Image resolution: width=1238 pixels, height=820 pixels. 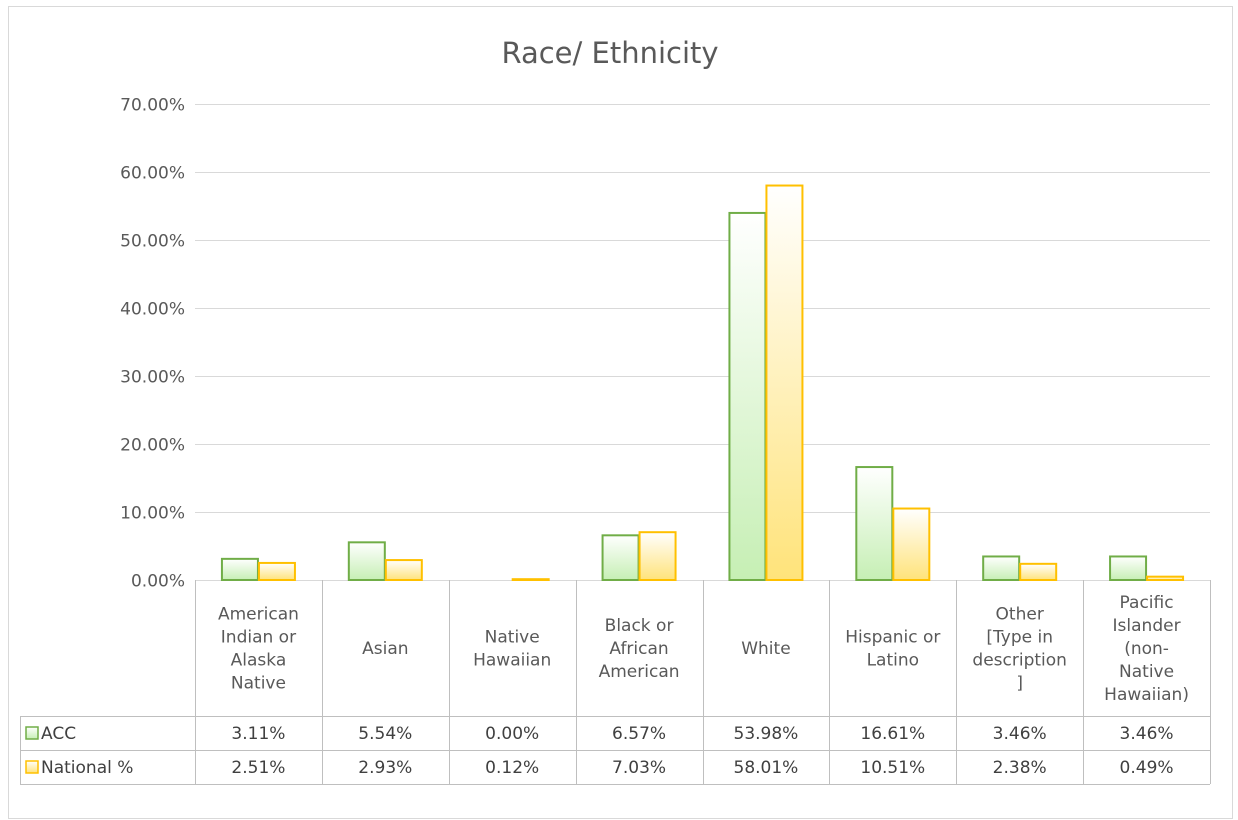 I want to click on category-label: Hispanic or Latino, so click(x=892, y=649).